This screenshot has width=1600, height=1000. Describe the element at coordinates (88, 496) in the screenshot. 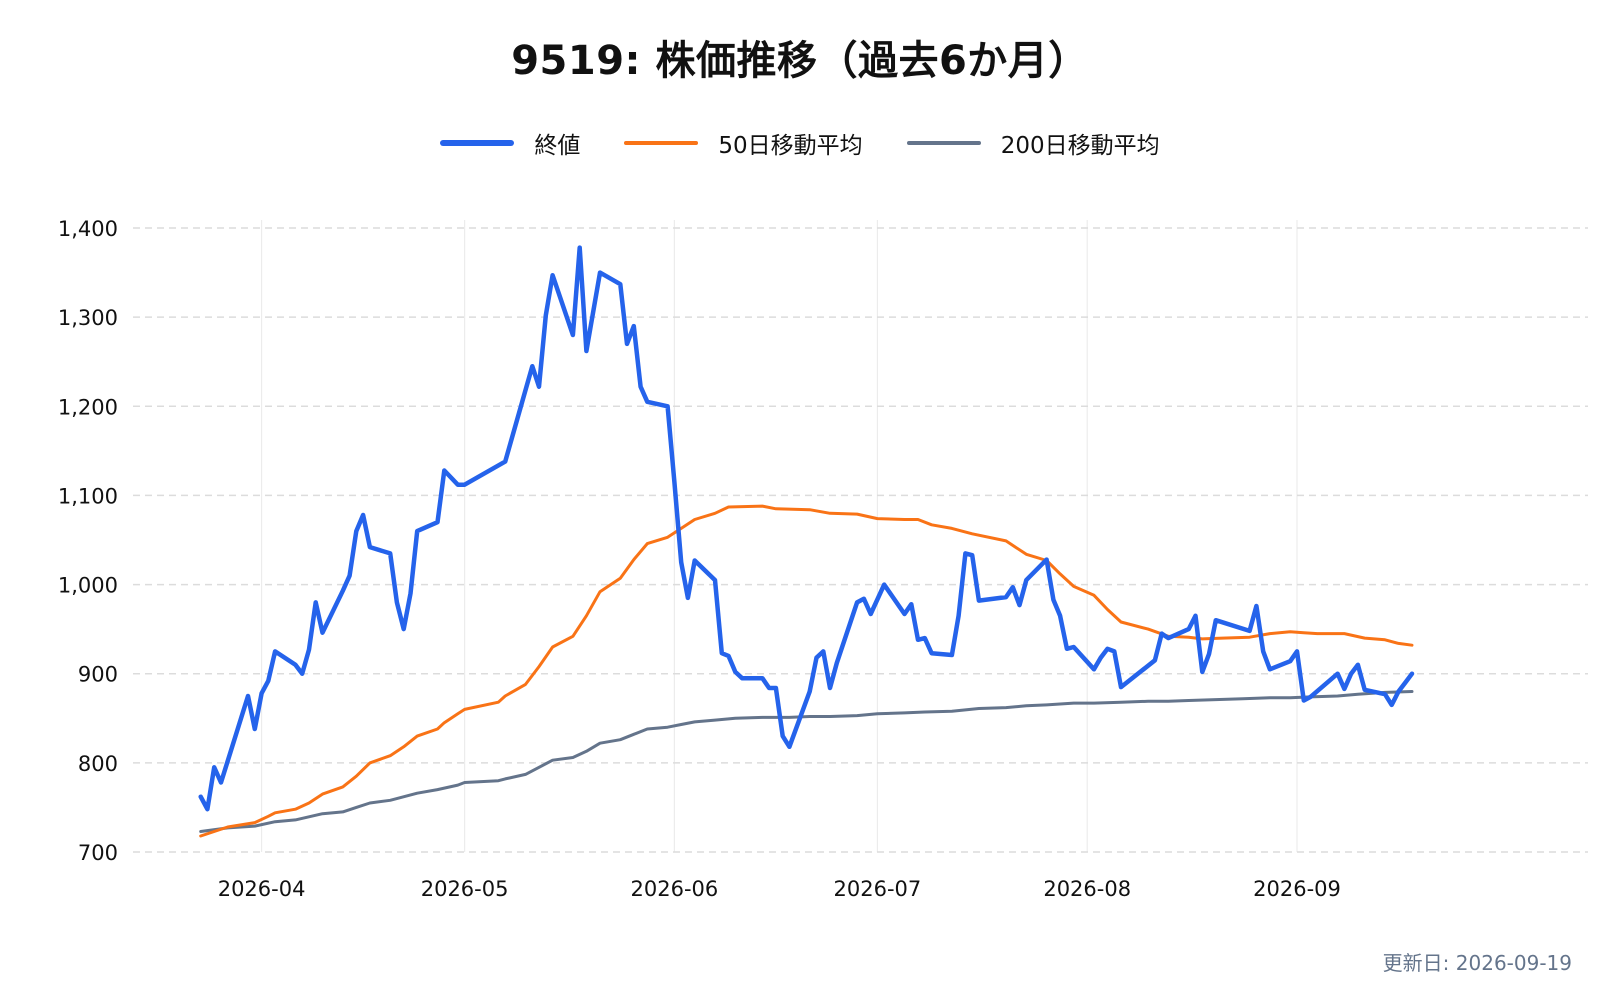

I see `y-tick-label: 1,100` at that location.